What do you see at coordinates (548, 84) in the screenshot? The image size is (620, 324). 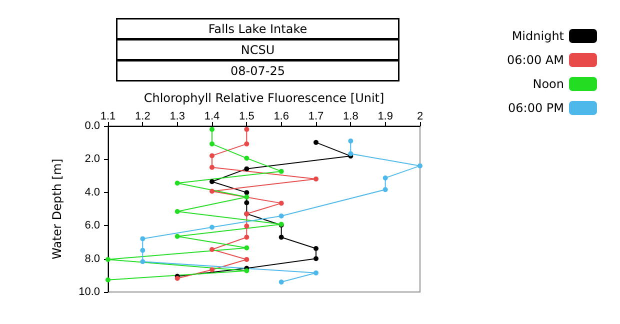 I see `legend-label: Noon` at bounding box center [548, 84].